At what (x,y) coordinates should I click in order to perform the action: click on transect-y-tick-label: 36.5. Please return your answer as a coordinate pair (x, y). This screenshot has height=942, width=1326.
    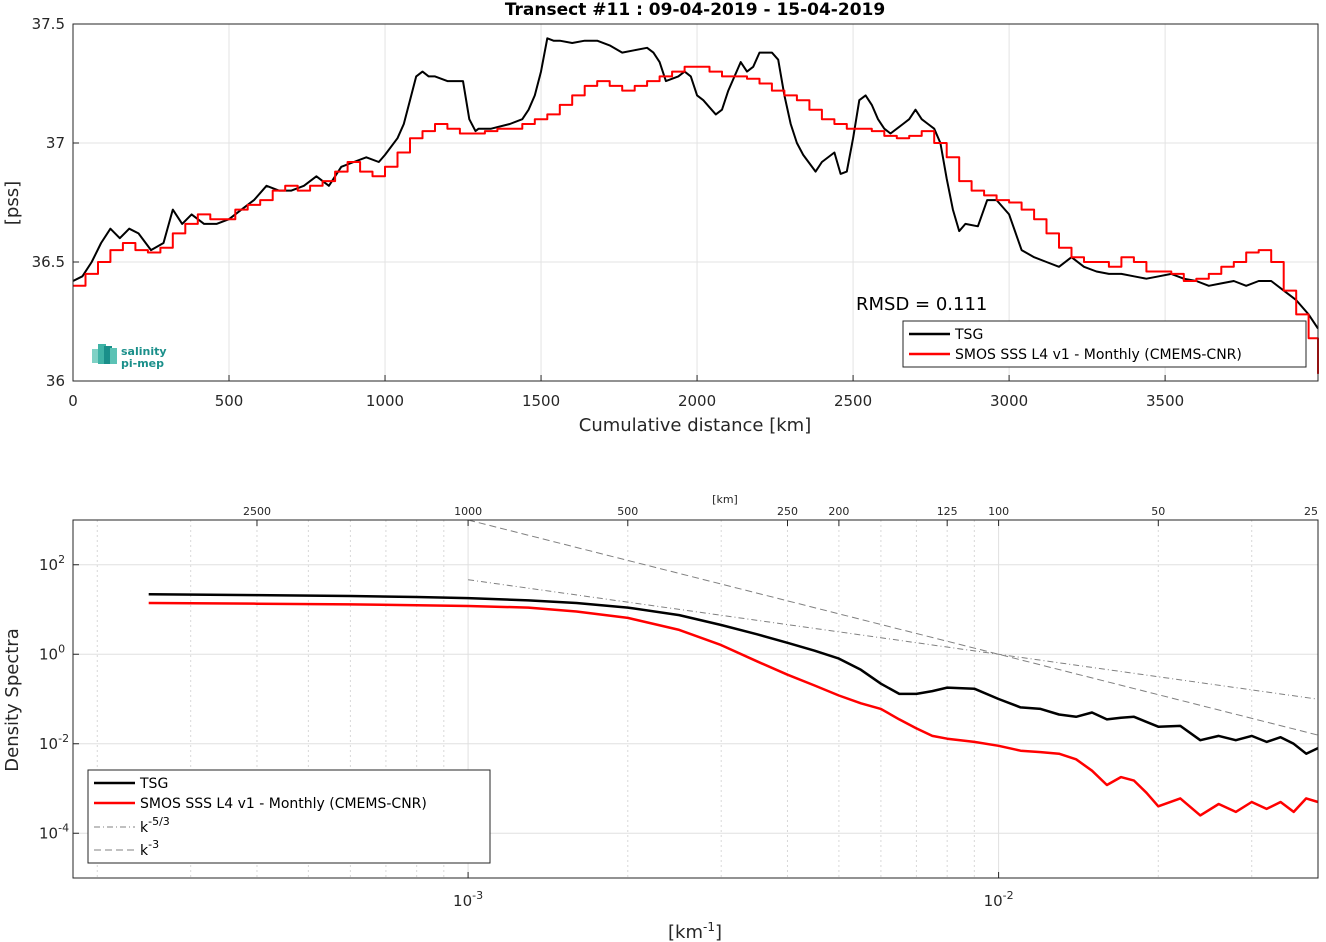
    Looking at the image, I should click on (48, 262).